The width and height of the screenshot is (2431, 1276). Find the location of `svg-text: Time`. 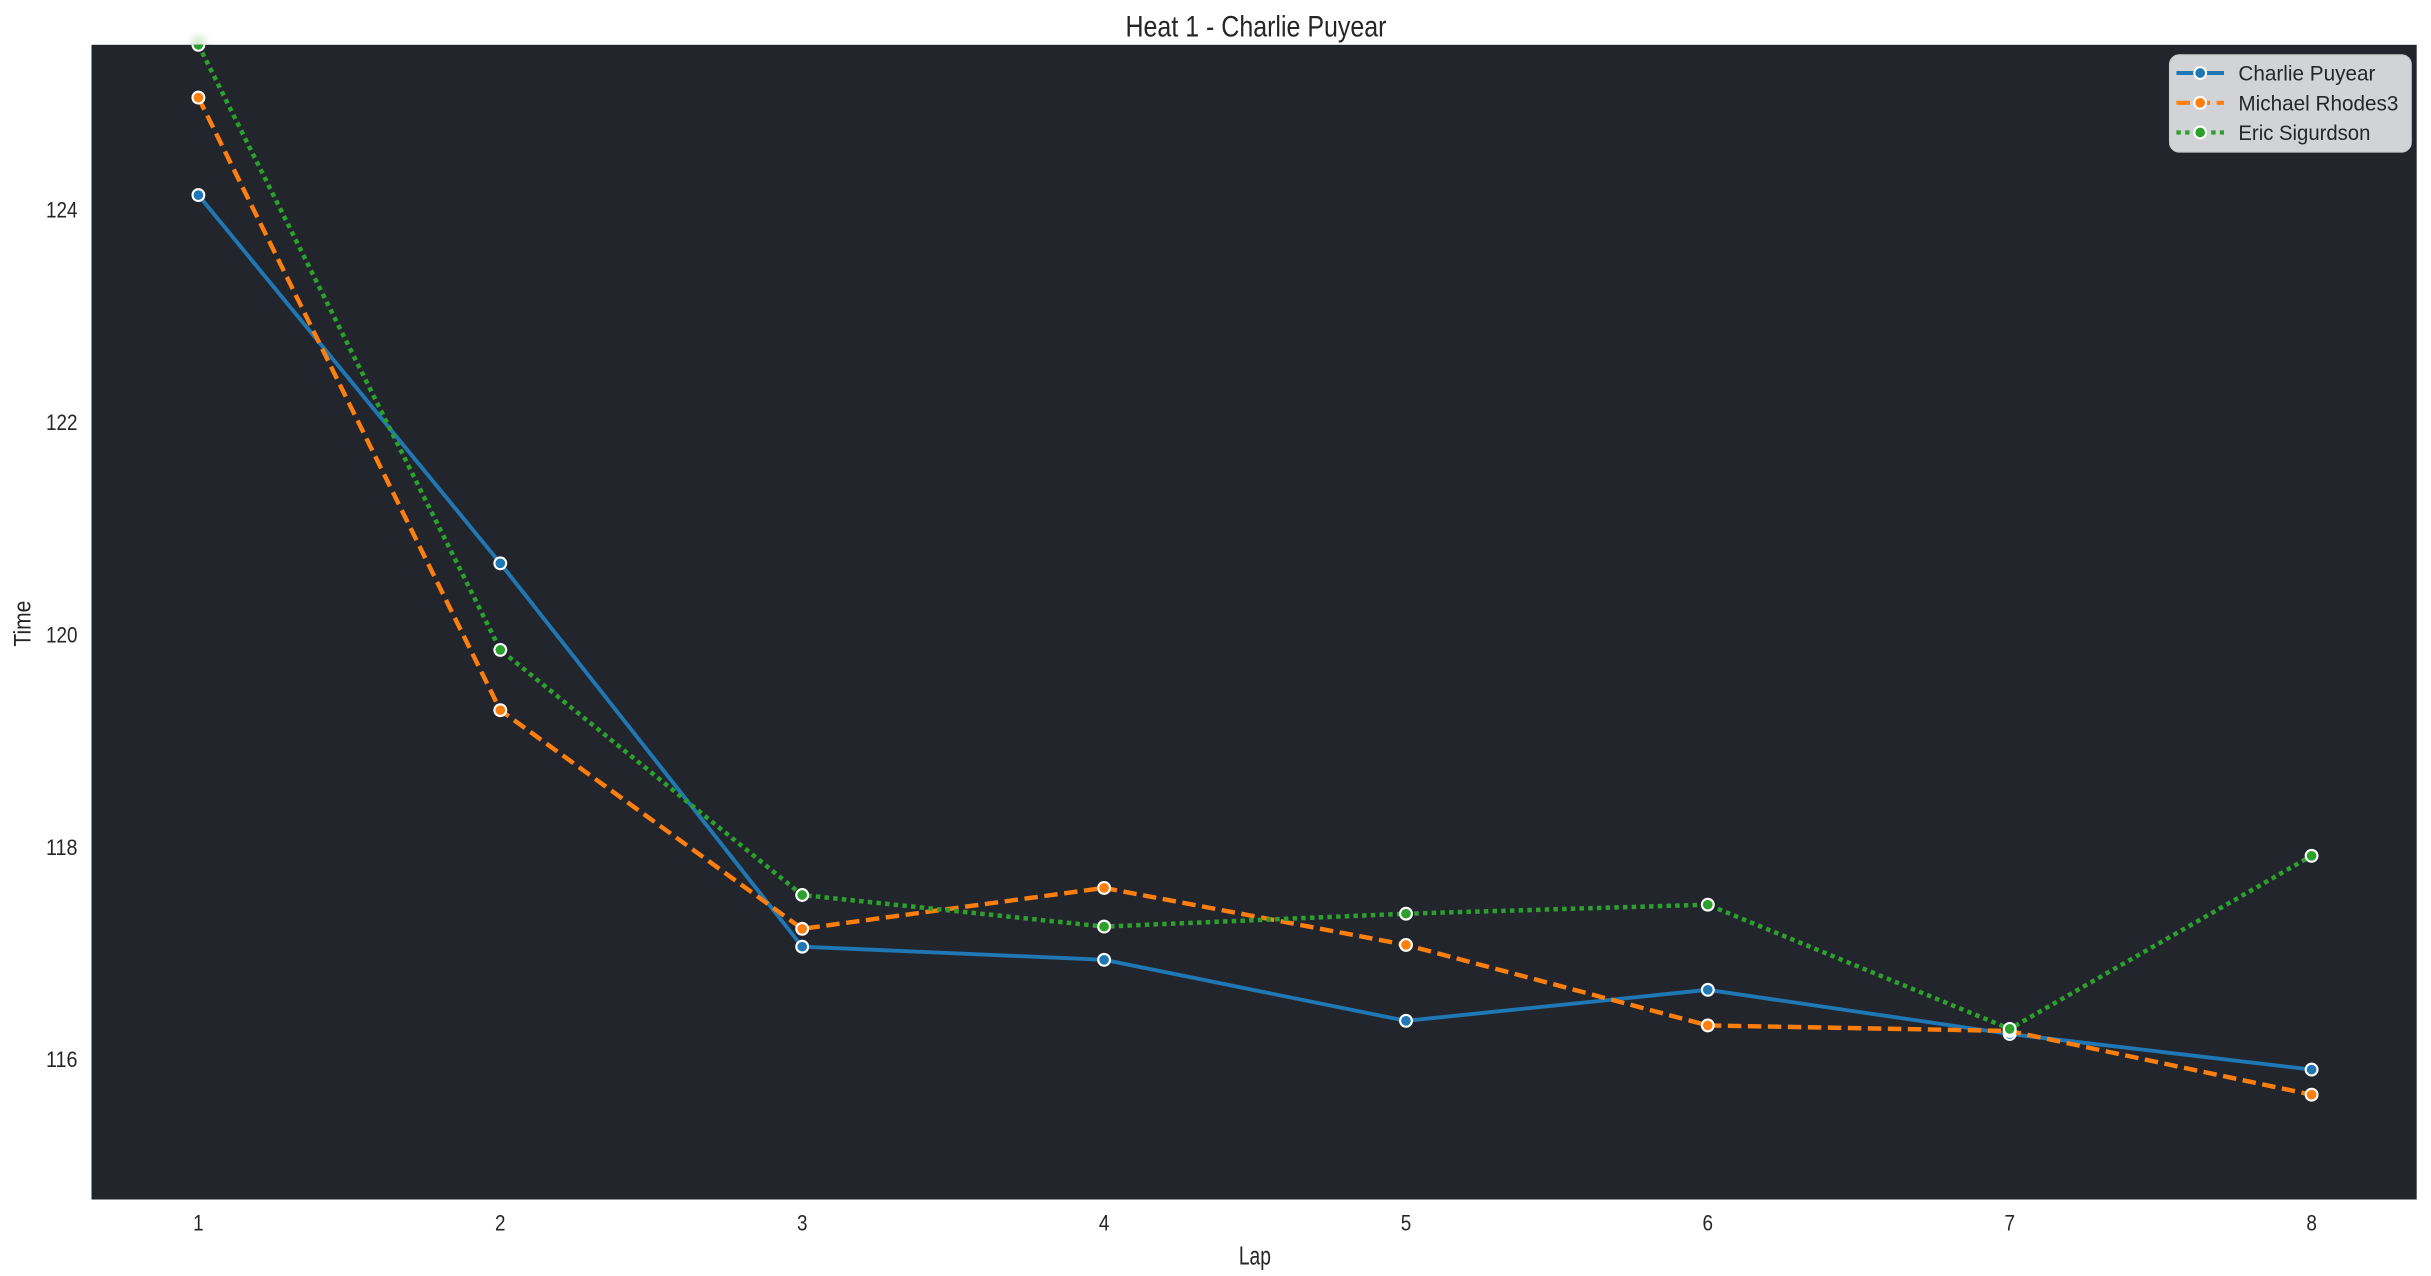

svg-text: Time is located at coordinates (23, 624).